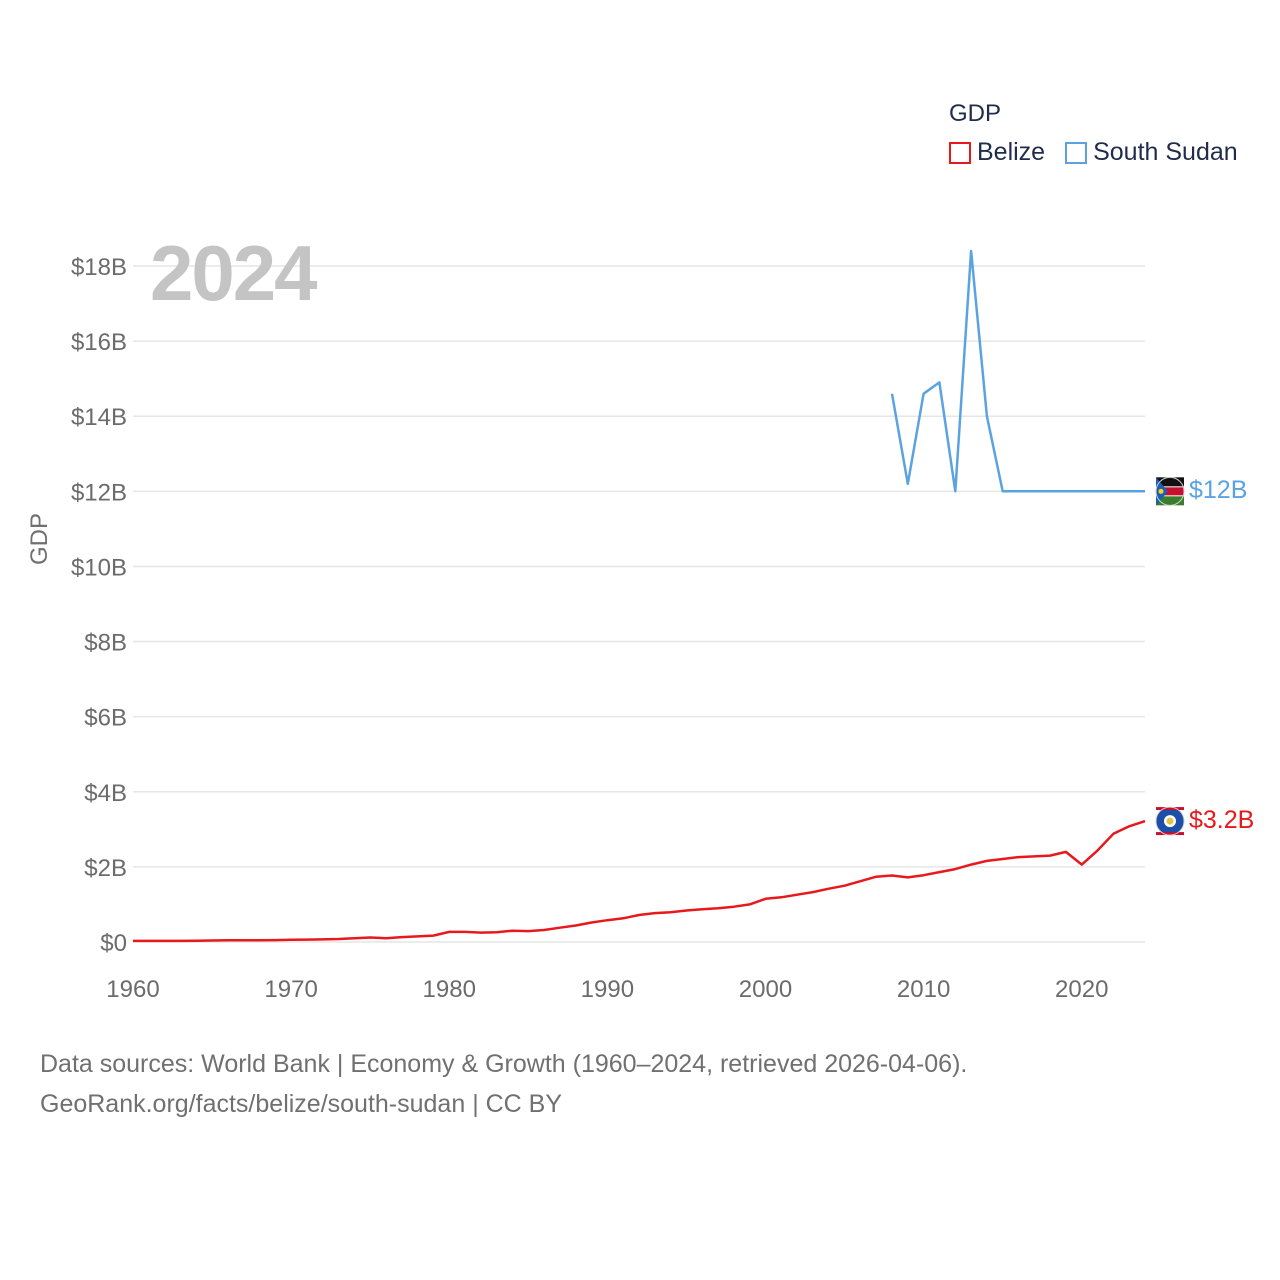 Image resolution: width=1280 pixels, height=1280 pixels. What do you see at coordinates (960, 152) in the screenshot?
I see `legend-swatch-belize` at bounding box center [960, 152].